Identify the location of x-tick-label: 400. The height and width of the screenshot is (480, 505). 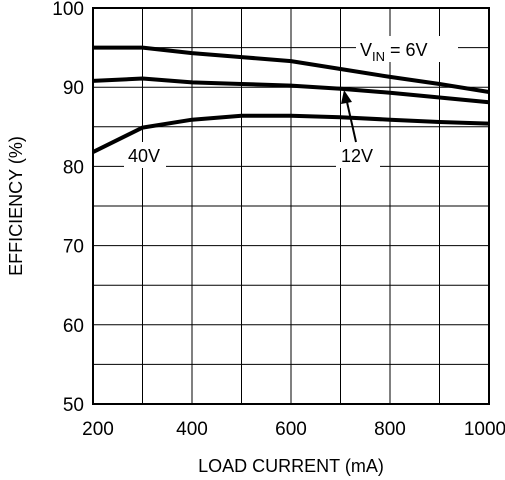
(192, 429).